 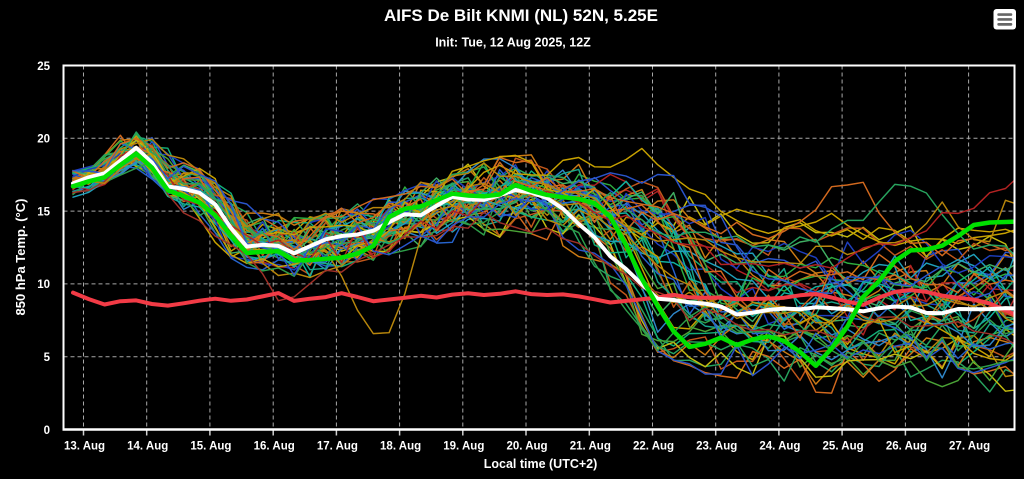 I want to click on svg-text: 15, so click(x=43, y=212).